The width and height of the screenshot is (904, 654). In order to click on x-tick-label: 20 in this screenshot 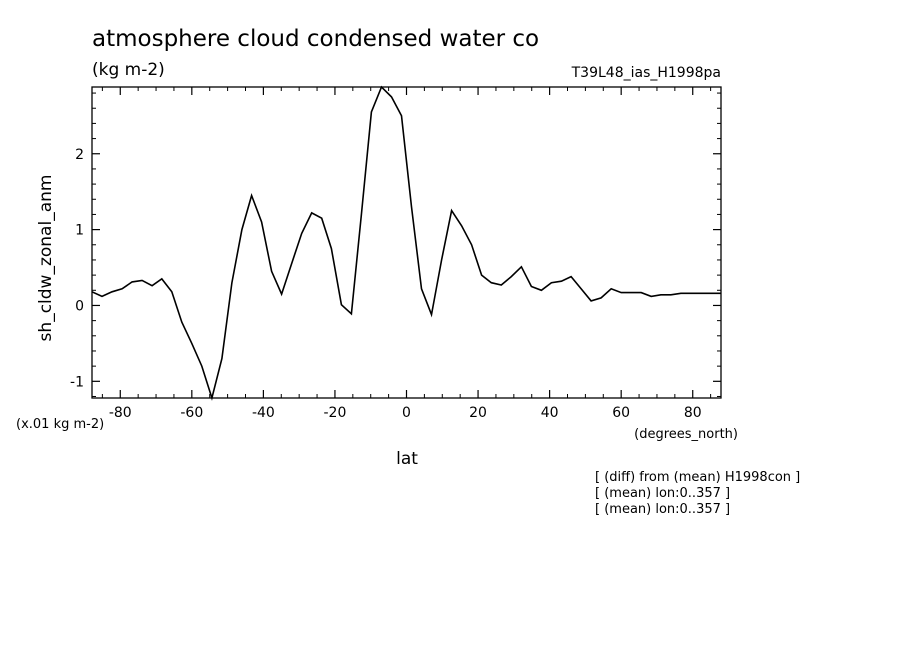, I will do `click(478, 413)`.